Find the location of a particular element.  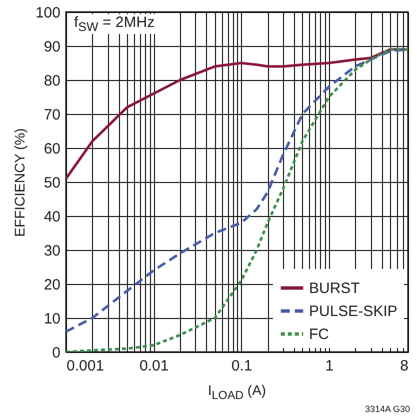

y-tick-label: 80 is located at coordinates (52, 81).